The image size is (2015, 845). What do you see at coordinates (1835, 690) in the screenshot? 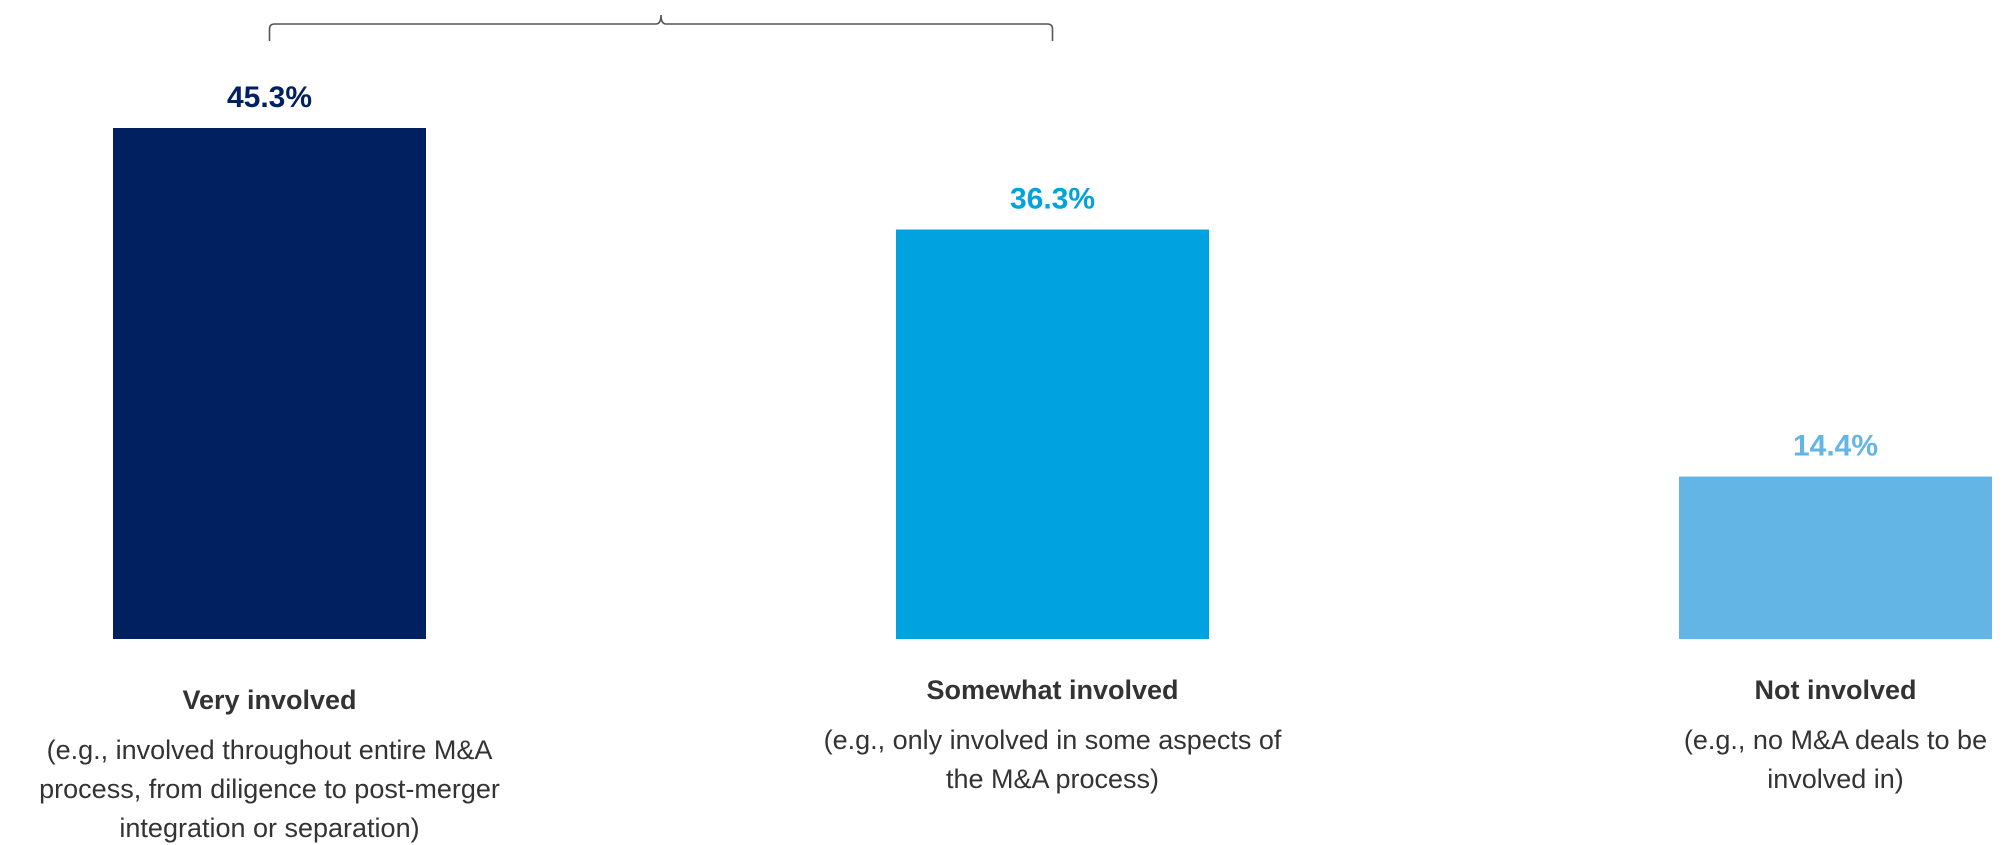
I see `category-title-not-involved: Not involved` at bounding box center [1835, 690].